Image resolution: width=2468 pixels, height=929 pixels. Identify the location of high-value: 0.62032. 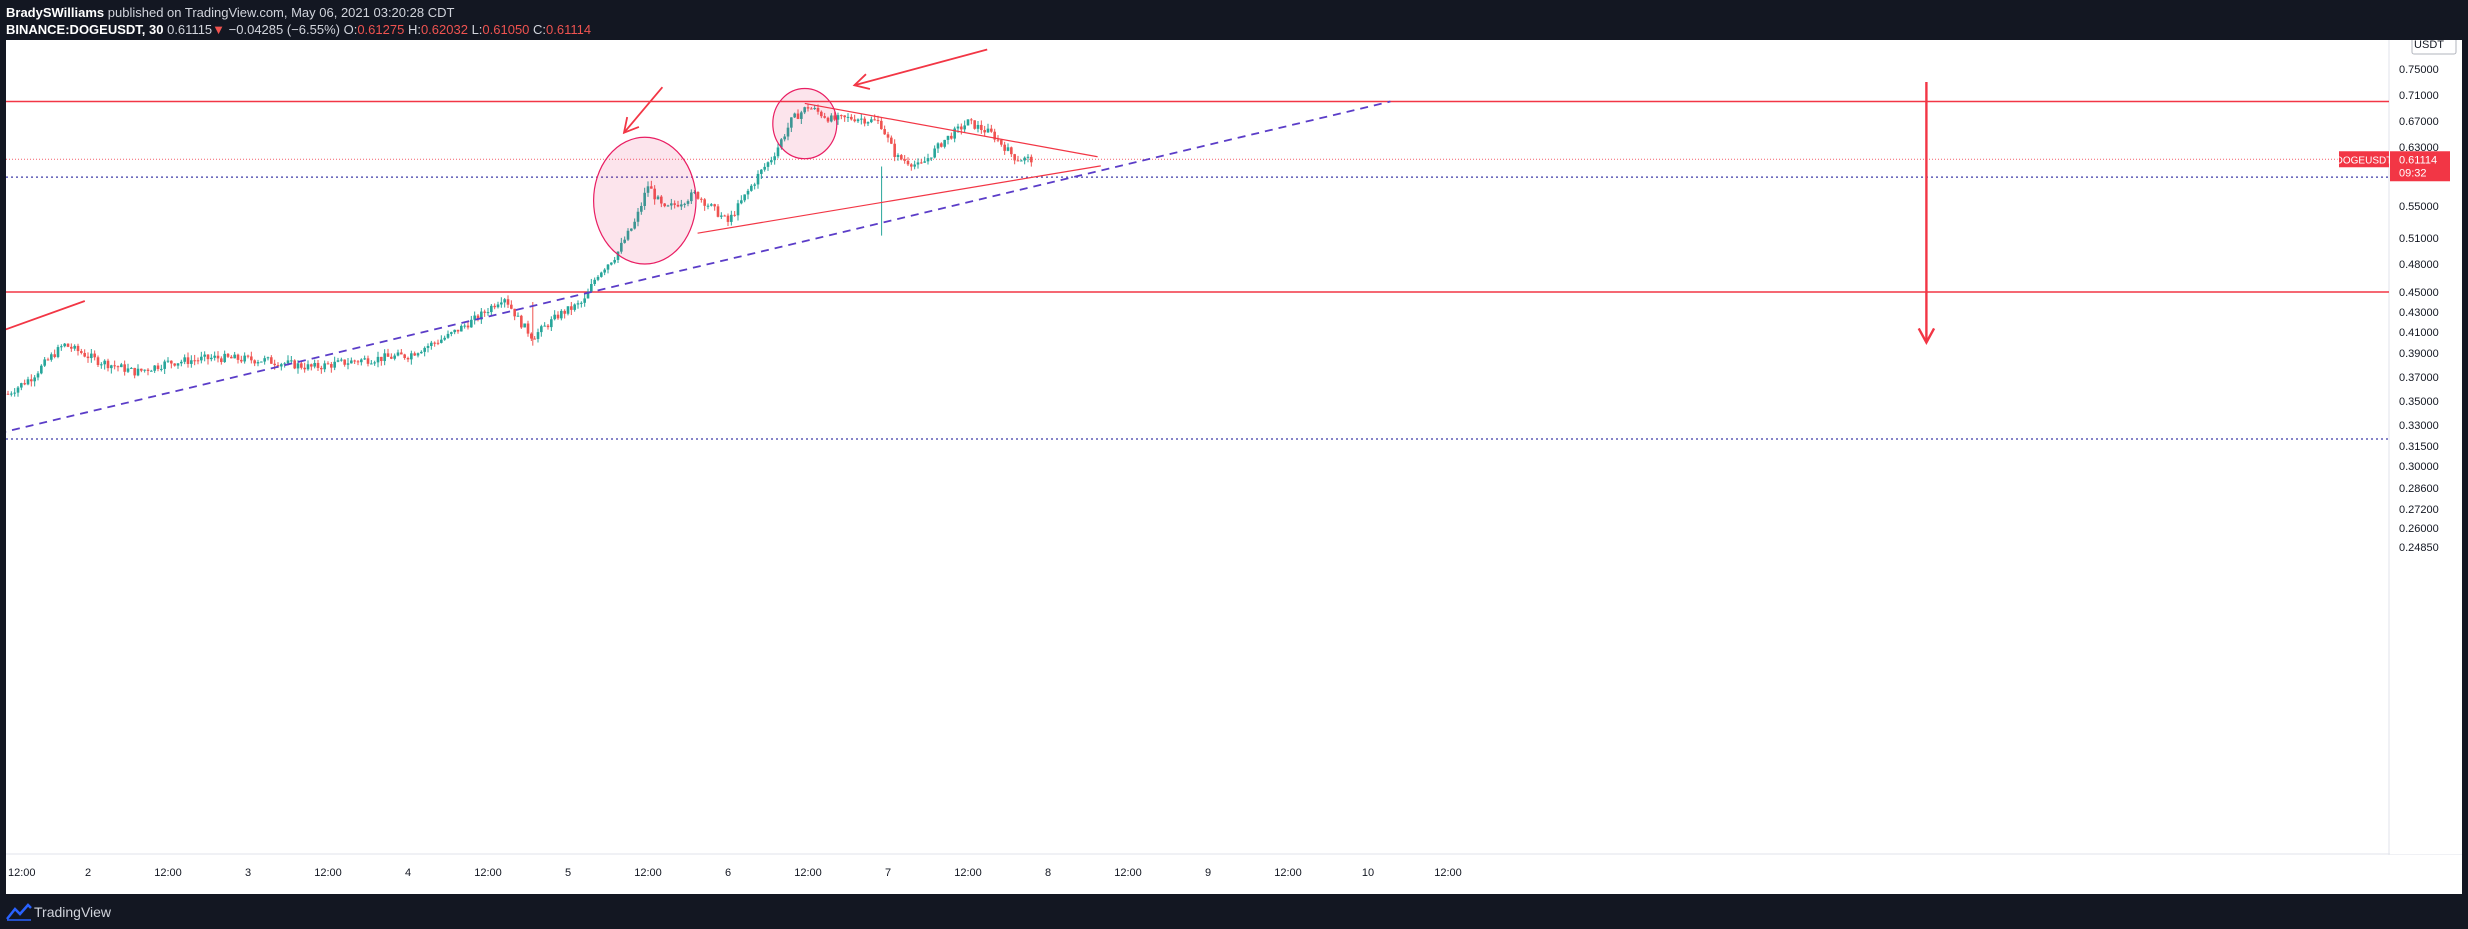
(444, 29).